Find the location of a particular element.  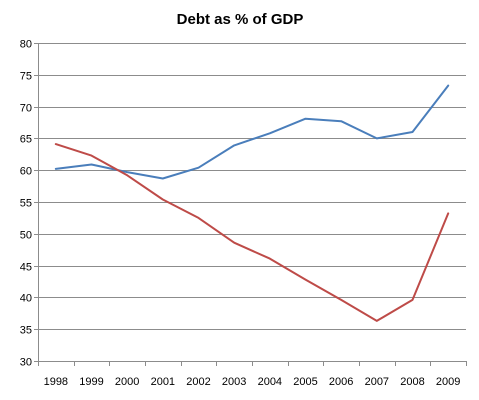

y-tick-label: 40 is located at coordinates (26, 299).